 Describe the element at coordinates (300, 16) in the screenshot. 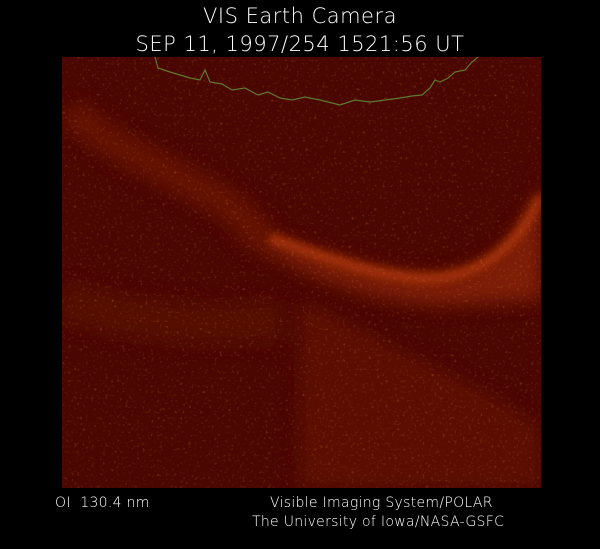

I see `title: VIS Earth Camera` at that location.